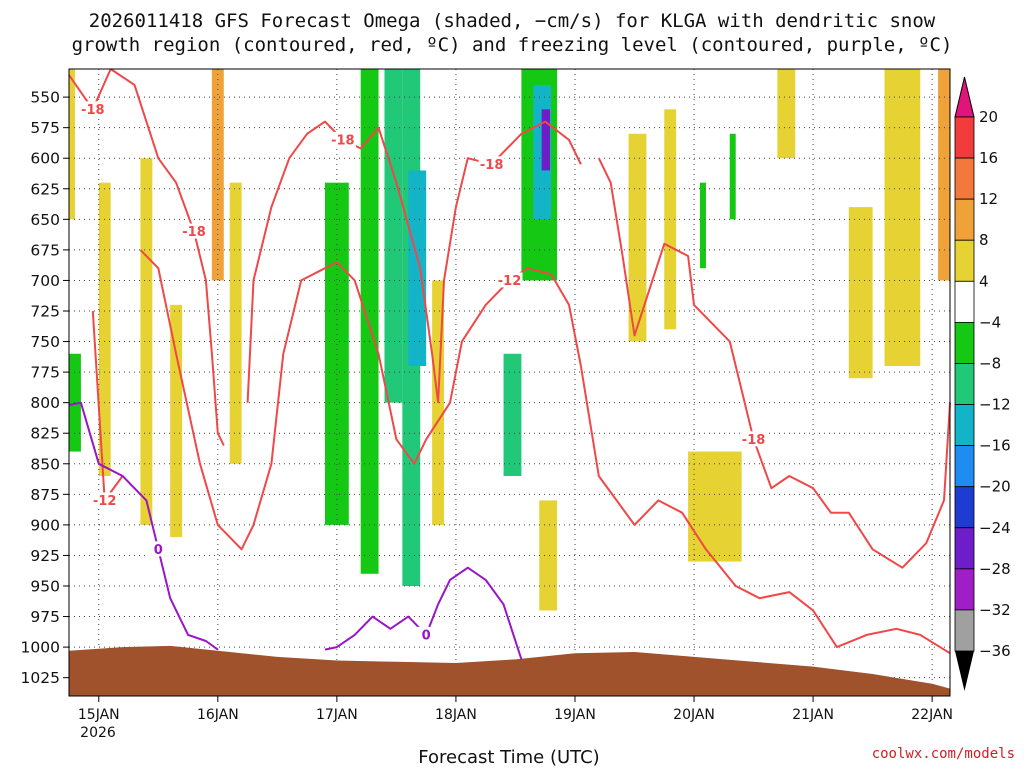  I want to click on terrain-layer, so click(509, 670).